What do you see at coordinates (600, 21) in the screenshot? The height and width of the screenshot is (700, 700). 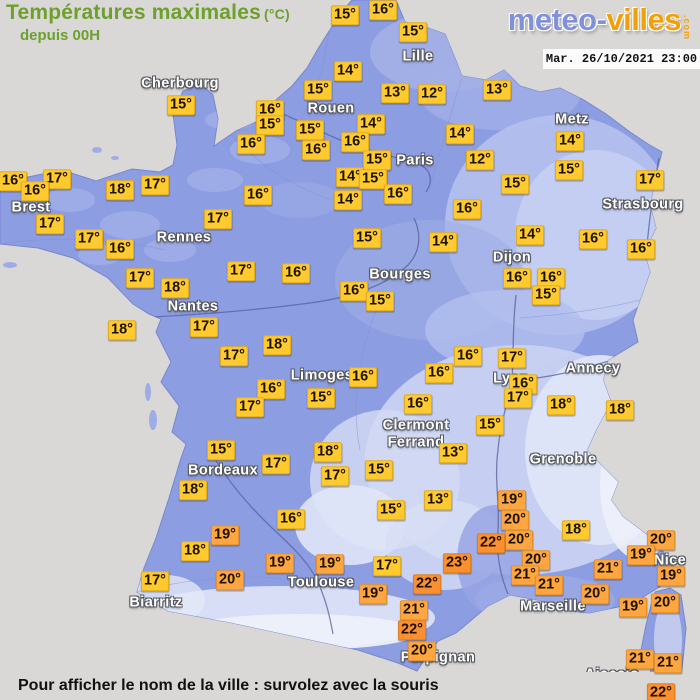 I see `meteo-villes-logo: meteo-villes .com` at bounding box center [600, 21].